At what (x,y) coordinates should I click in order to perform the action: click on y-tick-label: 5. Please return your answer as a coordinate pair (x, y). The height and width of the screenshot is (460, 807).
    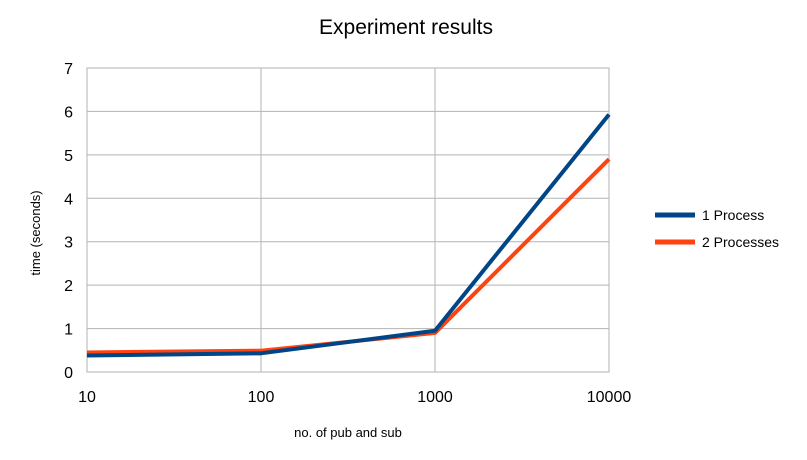
    Looking at the image, I should click on (68, 156).